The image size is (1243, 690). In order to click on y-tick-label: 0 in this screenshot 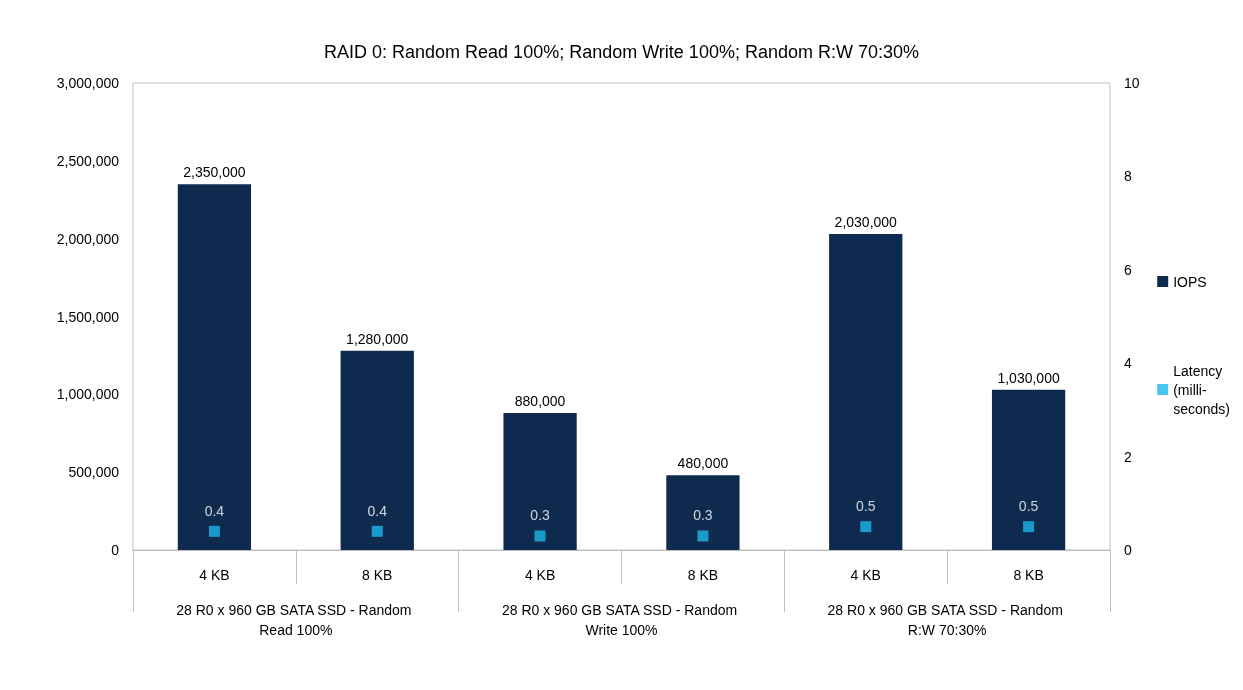, I will do `click(115, 550)`.